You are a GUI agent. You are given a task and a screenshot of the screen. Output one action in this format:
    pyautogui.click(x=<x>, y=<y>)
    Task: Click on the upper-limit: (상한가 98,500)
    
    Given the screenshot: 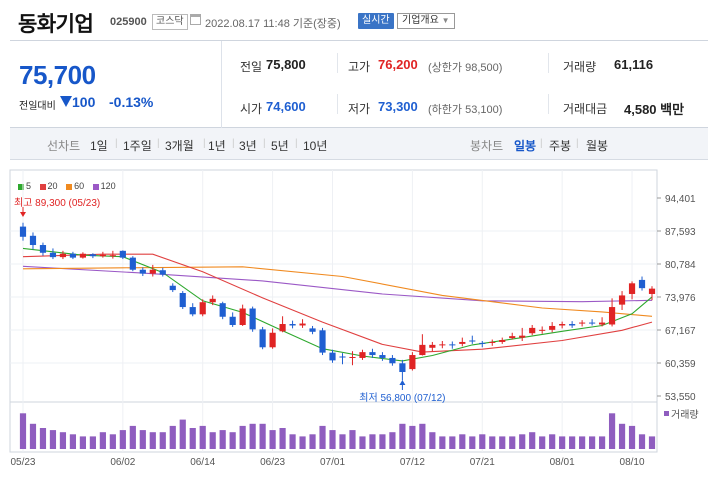 What is the action you would take?
    pyautogui.click(x=465, y=68)
    